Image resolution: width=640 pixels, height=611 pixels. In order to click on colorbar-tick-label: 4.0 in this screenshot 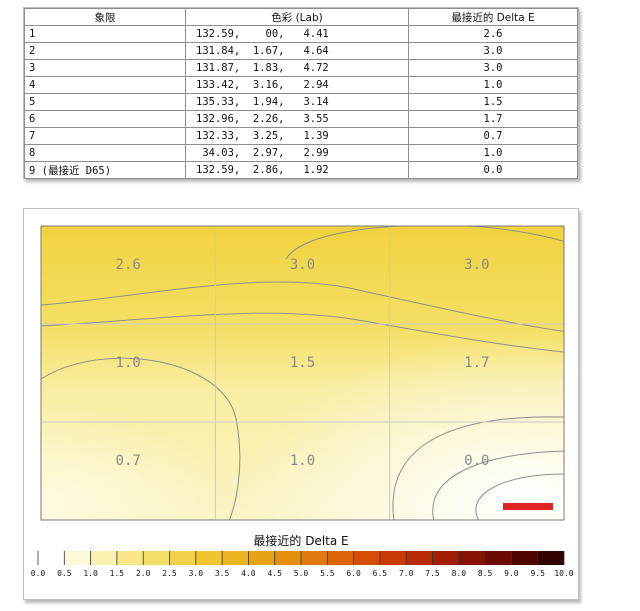, I will do `click(248, 573)`.